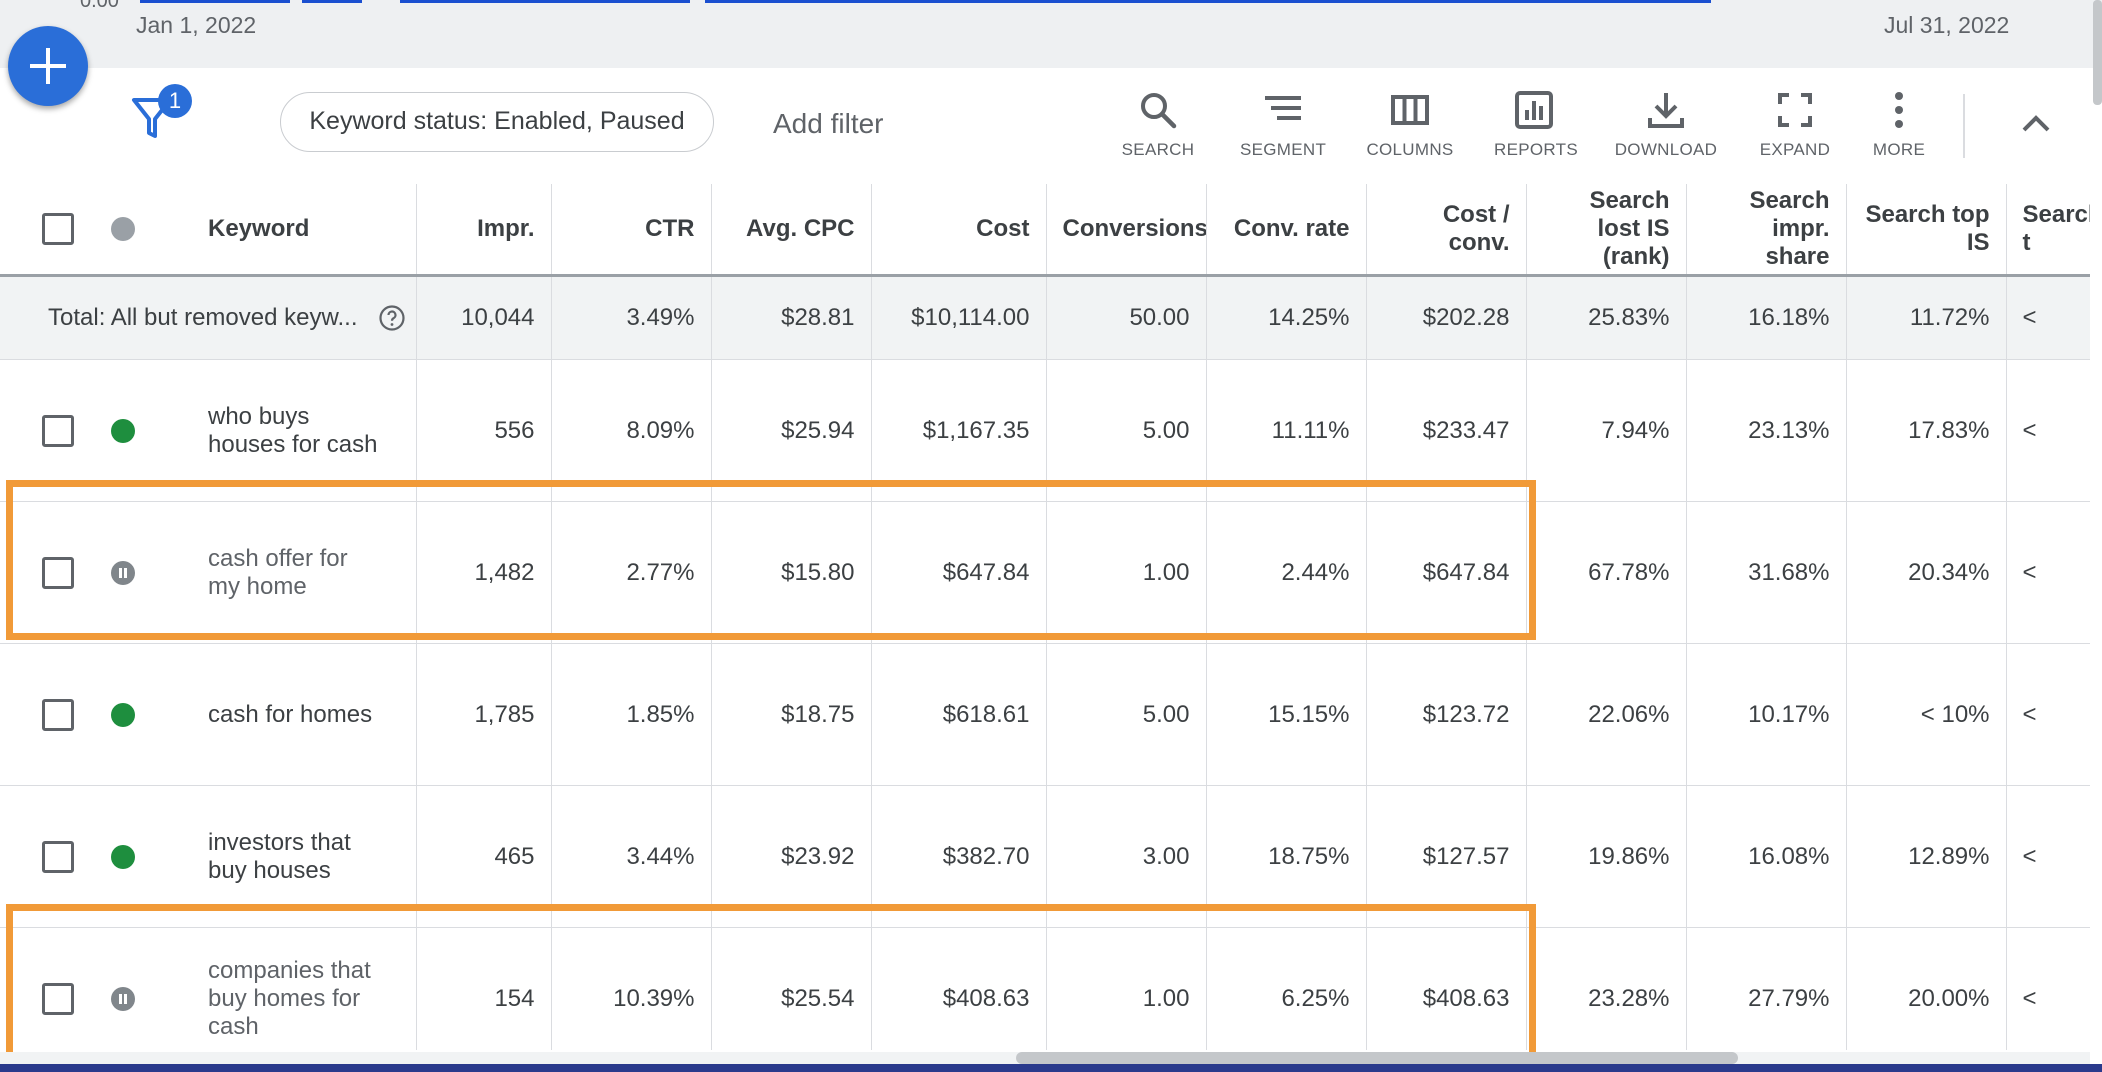  I want to click on cell-ctr: 1.85%, so click(630, 714).